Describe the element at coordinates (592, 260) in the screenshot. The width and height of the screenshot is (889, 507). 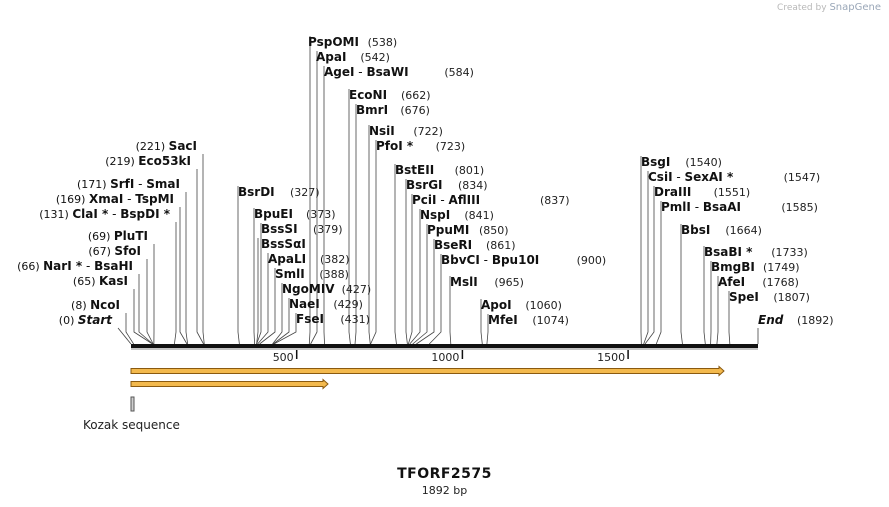
I see `site-position: (900)` at that location.